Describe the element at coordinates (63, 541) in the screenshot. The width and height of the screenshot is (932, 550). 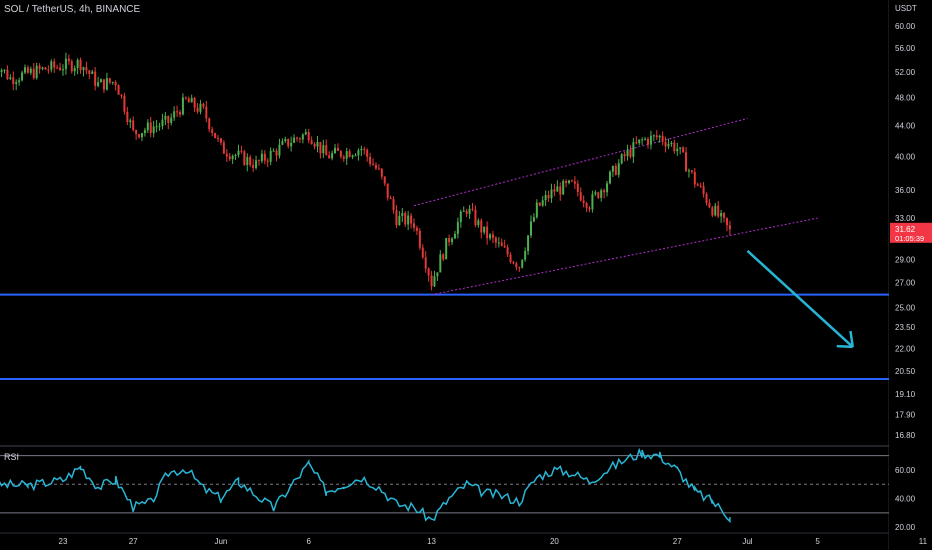
I see `x-tick-label: 23` at that location.